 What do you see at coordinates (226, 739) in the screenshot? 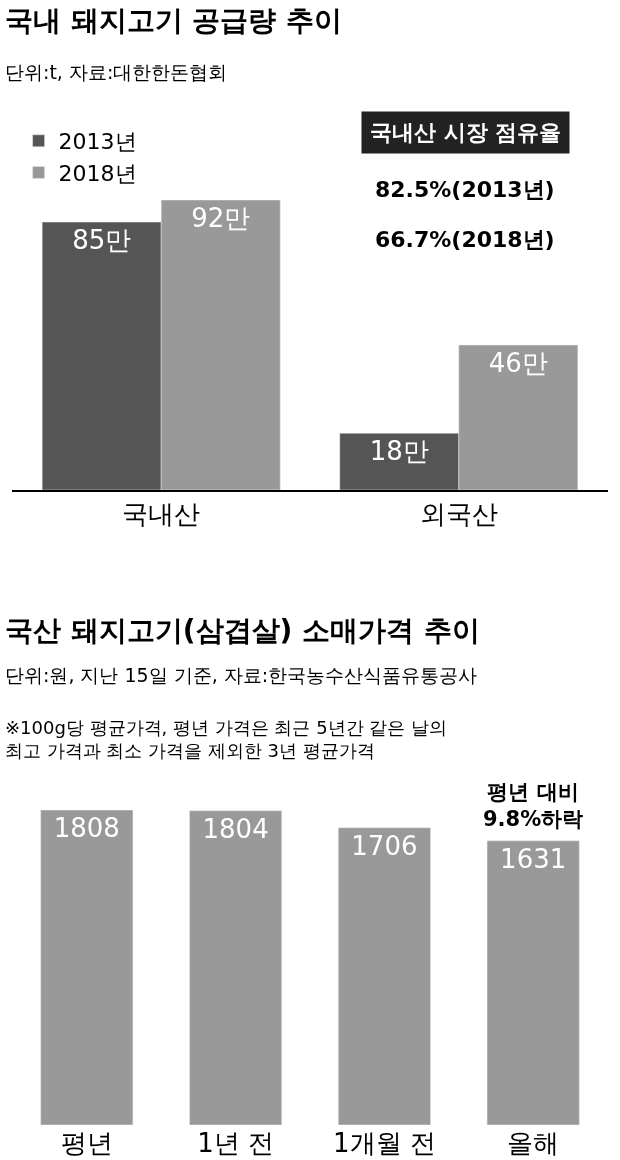
I see `text: ※100g당 평균가격, 평년 가격은 최근 5년간 같은 날의 최고 가격과 최소 가격을 제외한 3년 평균가격` at bounding box center [226, 739].